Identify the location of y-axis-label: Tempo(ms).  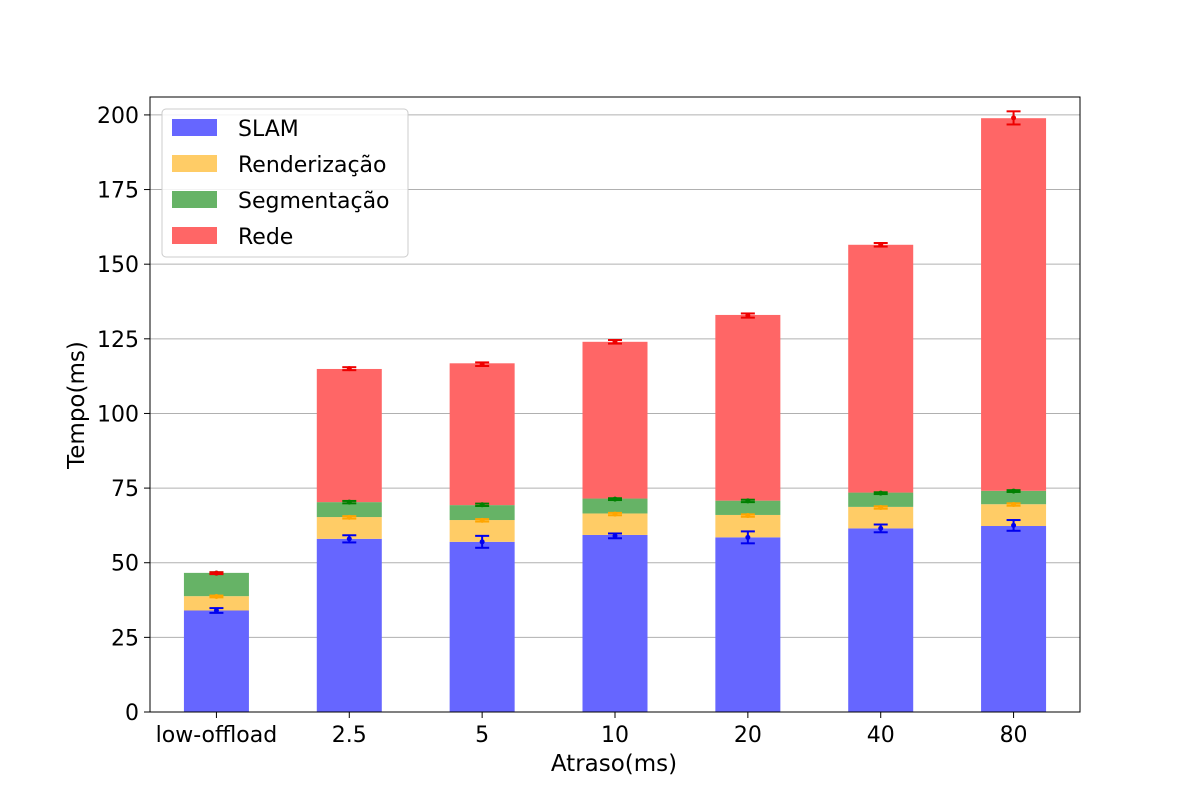
(77, 405).